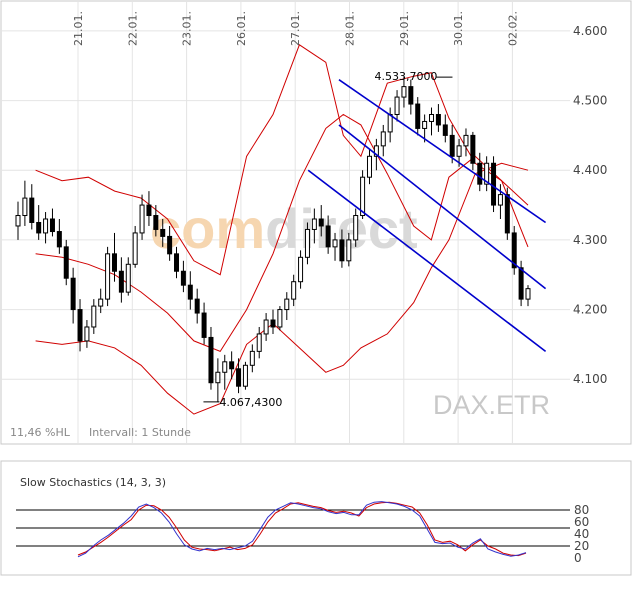 The height and width of the screenshot is (597, 634). What do you see at coordinates (581, 546) in the screenshot?
I see `stochastics-y-tick: 20` at bounding box center [581, 546].